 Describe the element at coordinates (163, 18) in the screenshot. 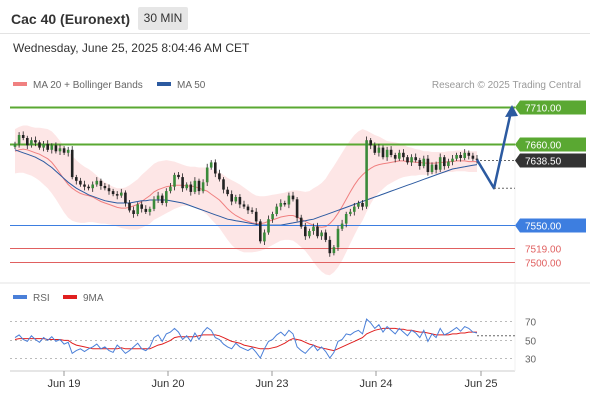

I see `timeframe-button: 30 MIN` at that location.